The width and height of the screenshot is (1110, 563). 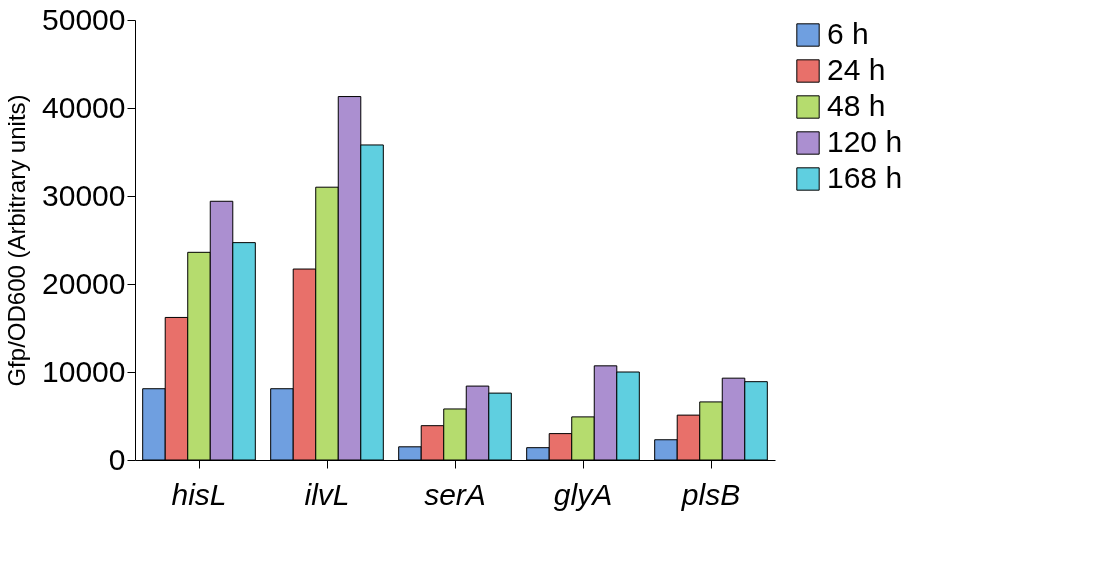 What do you see at coordinates (84, 195) in the screenshot?
I see `y-tick-label: 30000` at bounding box center [84, 195].